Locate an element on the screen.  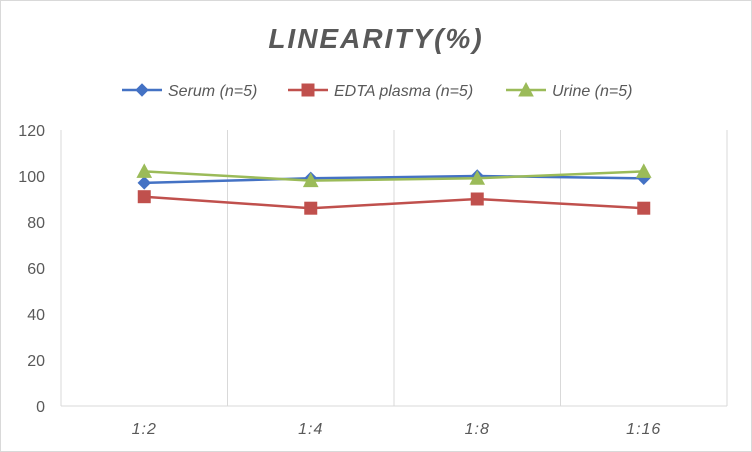
legend-item: Serum (n=5) is located at coordinates (189, 91).